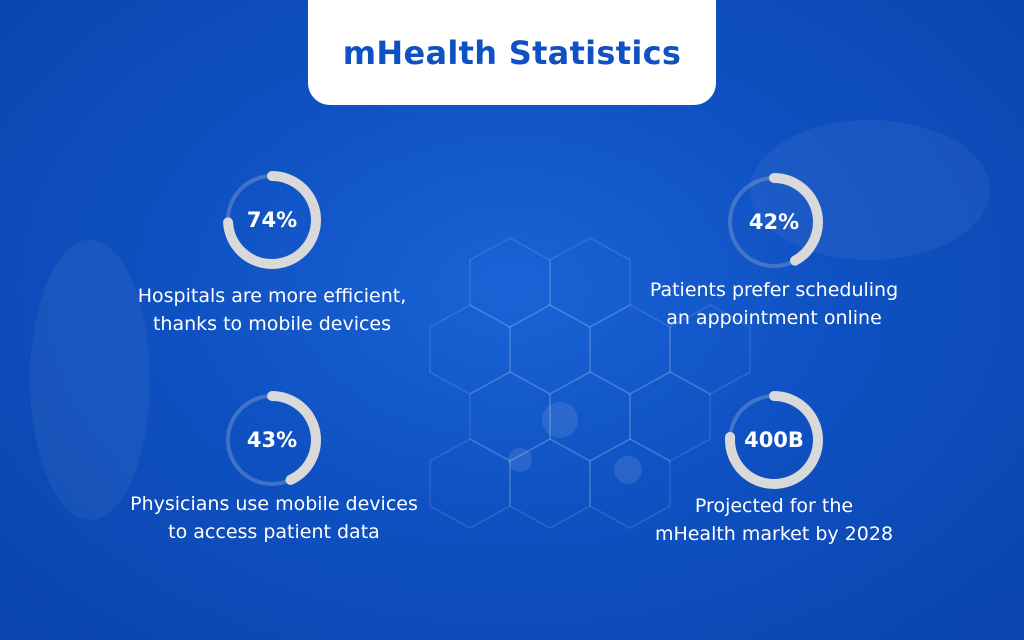 Image resolution: width=1024 pixels, height=640 pixels. What do you see at coordinates (274, 532) in the screenshot?
I see `stat-label-line: to access patient data` at bounding box center [274, 532].